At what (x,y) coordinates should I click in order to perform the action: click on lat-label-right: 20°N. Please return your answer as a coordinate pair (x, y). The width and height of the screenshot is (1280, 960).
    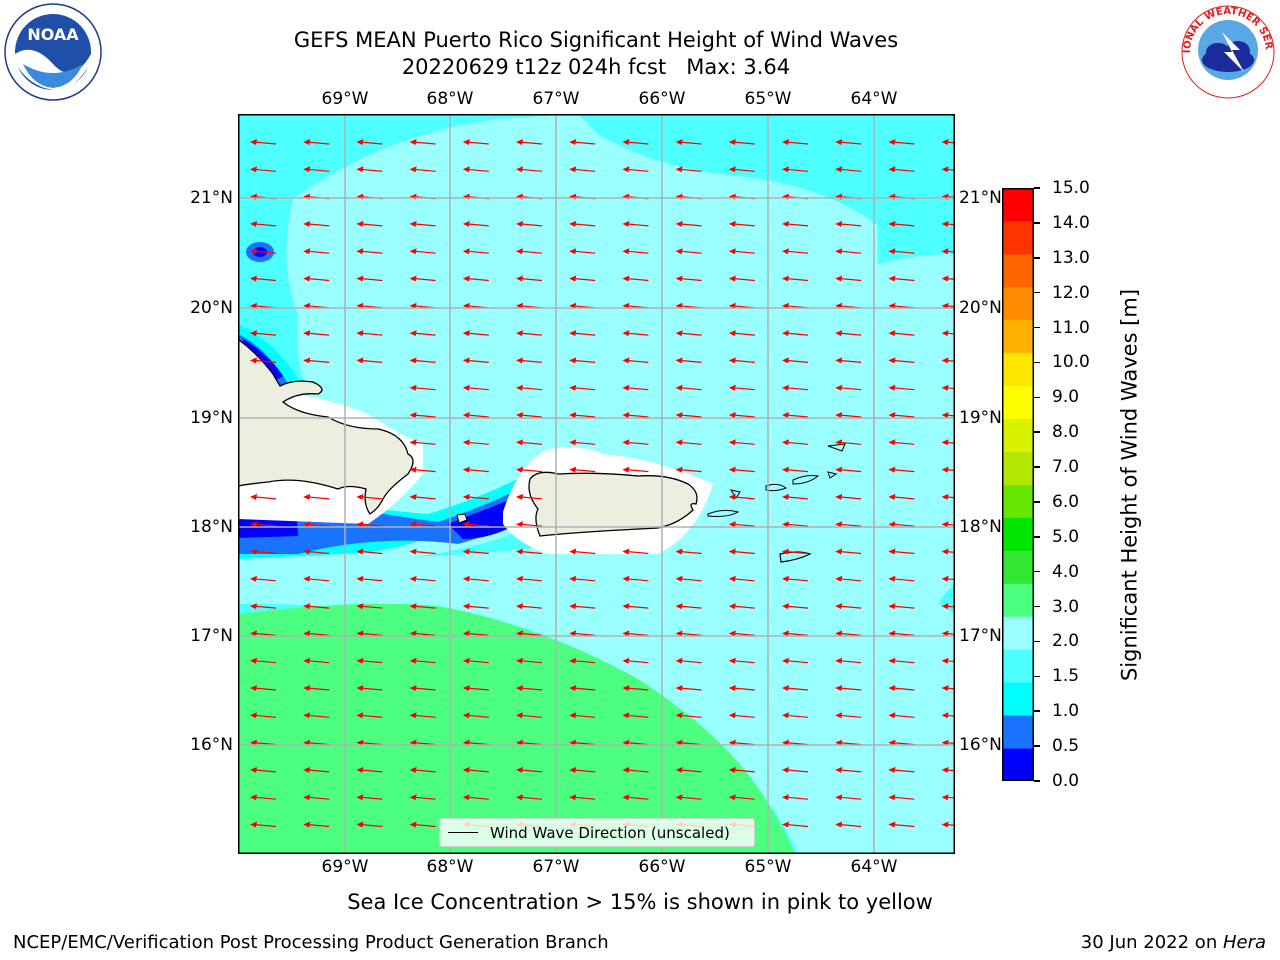
    Looking at the image, I should click on (980, 308).